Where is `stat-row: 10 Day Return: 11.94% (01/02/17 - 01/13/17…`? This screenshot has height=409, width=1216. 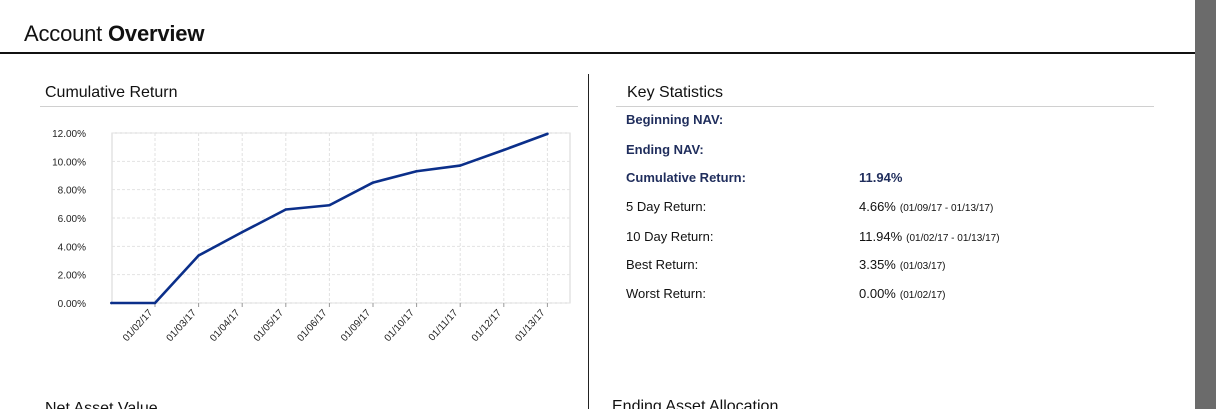 stat-row: 10 Day Return: 11.94% (01/02/17 - 01/13/17… is located at coordinates (896, 239).